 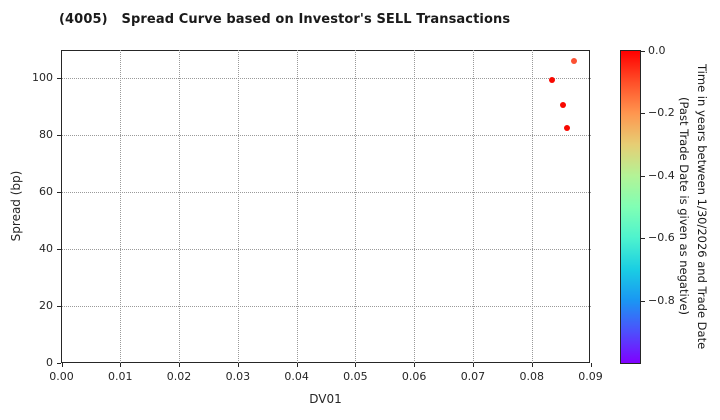 I want to click on y-tick-label: 40, so click(x=46, y=249).